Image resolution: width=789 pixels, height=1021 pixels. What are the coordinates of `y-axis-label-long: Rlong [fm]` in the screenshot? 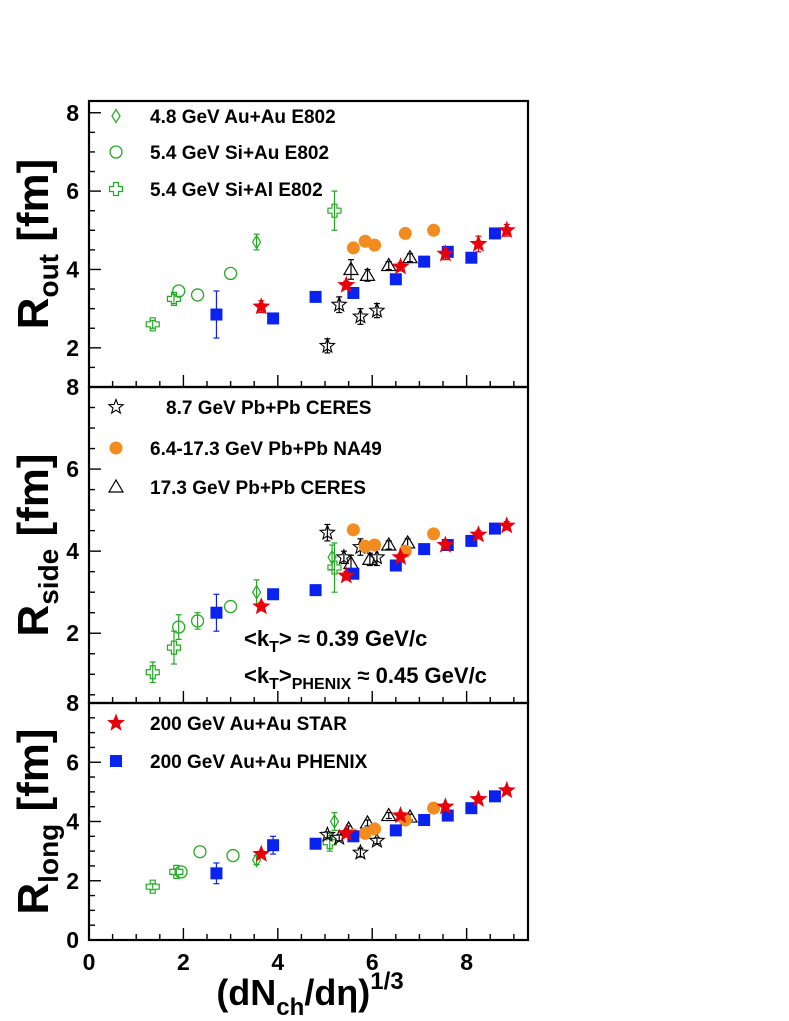 It's located at (36, 821).